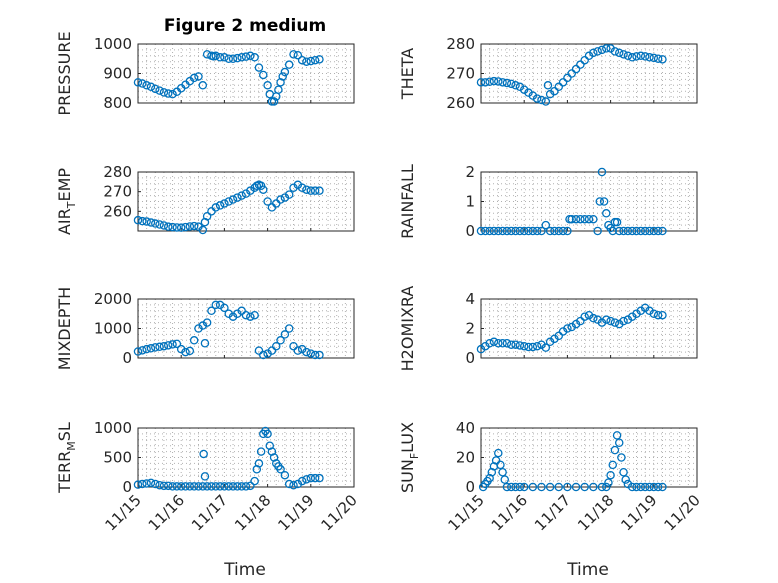  Describe the element at coordinates (407, 329) in the screenshot. I see `y-label-main: H2OMIXRA` at that location.